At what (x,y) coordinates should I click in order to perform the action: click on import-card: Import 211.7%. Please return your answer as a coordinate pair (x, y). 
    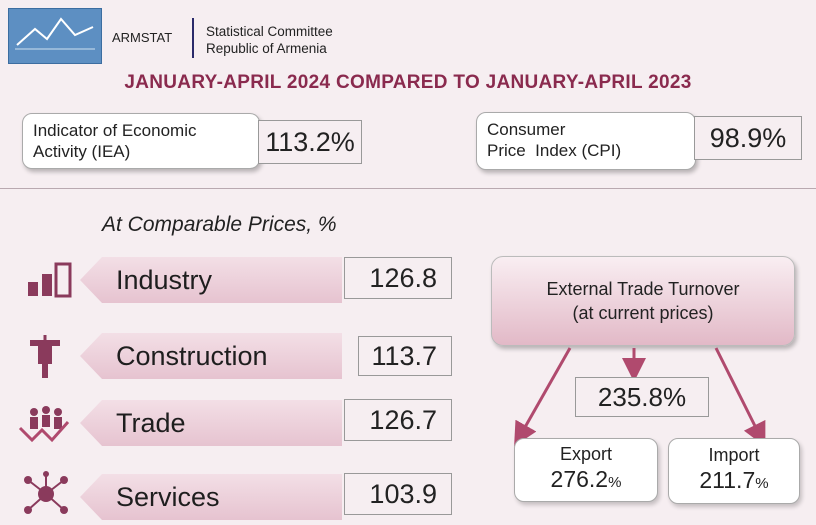
    Looking at the image, I should click on (734, 471).